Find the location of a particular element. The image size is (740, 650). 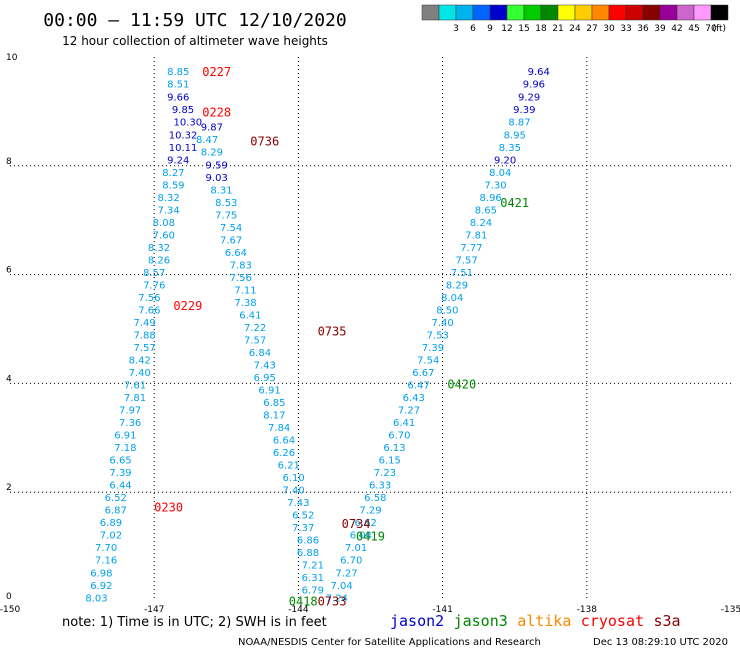

wave-height-label: 8.24 is located at coordinates (481, 223).